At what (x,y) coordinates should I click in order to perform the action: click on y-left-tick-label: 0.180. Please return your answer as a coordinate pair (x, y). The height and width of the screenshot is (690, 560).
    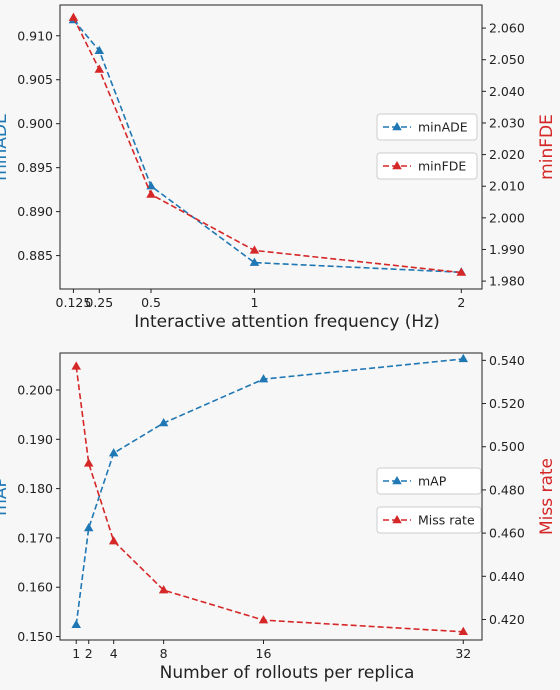
    Looking at the image, I should click on (35, 488).